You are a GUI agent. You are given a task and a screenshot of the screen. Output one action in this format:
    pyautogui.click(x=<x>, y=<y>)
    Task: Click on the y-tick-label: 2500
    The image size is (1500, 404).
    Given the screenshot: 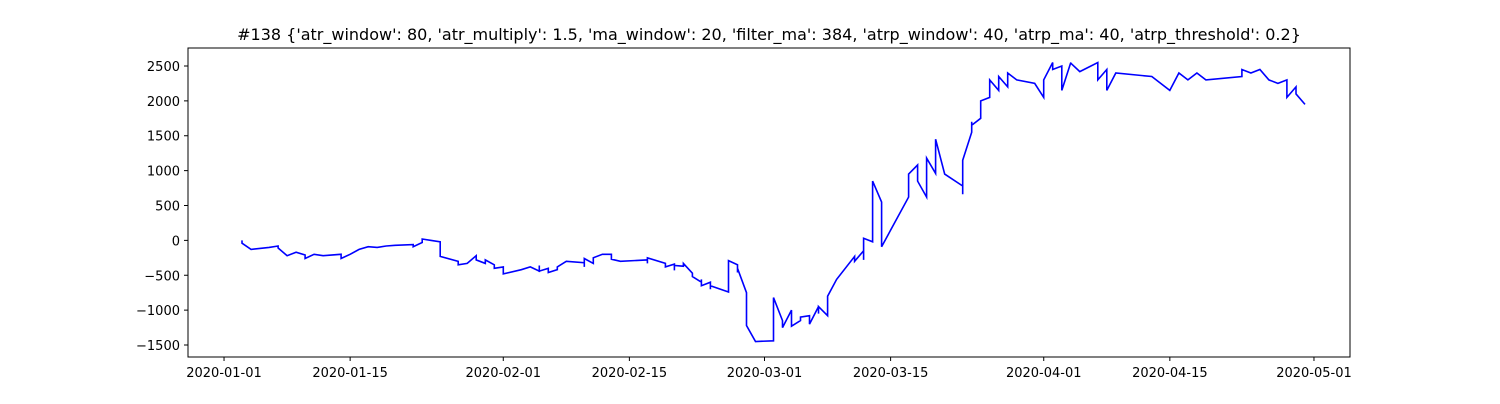 What is the action you would take?
    pyautogui.click(x=163, y=67)
    